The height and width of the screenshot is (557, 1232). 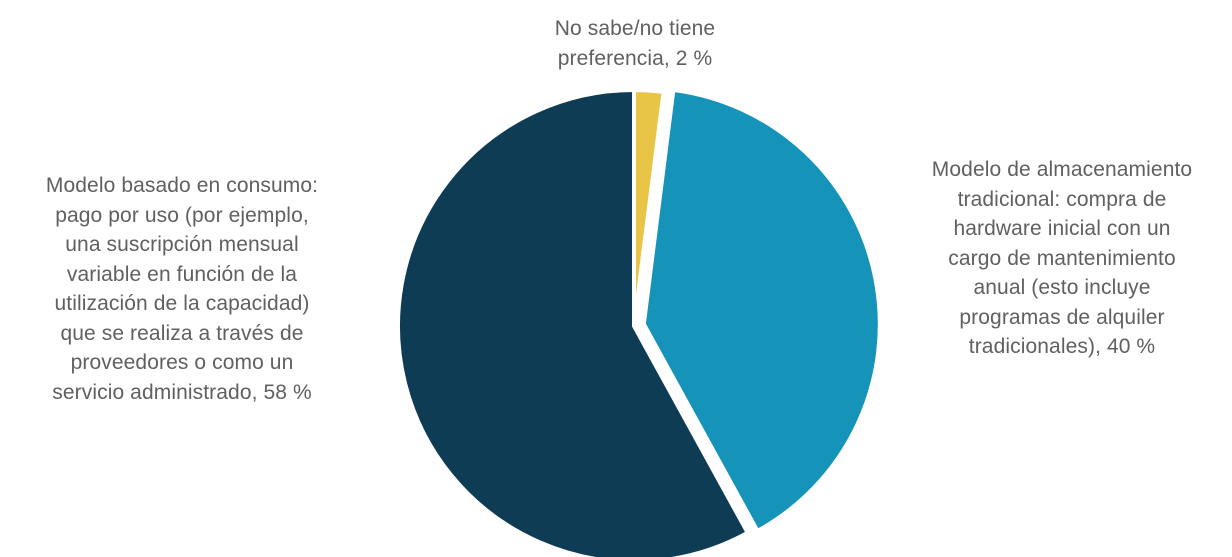 I want to click on slice-label-line: servicio administrado, 58 %, so click(x=182, y=392).